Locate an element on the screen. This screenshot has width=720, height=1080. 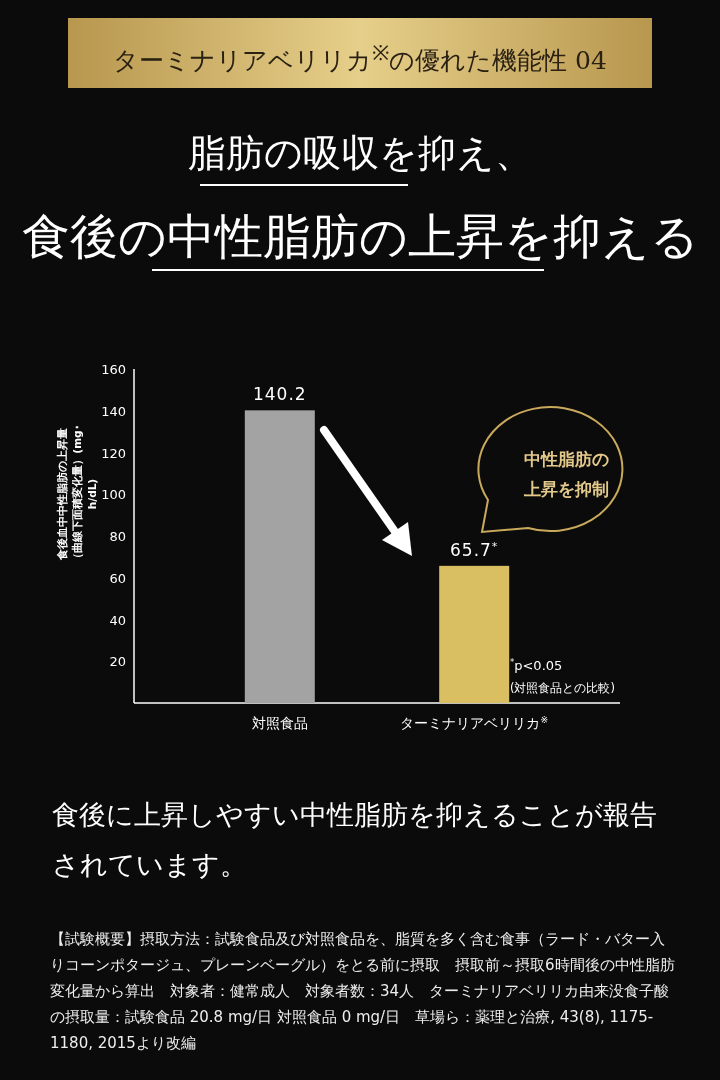
annotation: 中性脂肪の上昇を抑制 is located at coordinates (566, 474).